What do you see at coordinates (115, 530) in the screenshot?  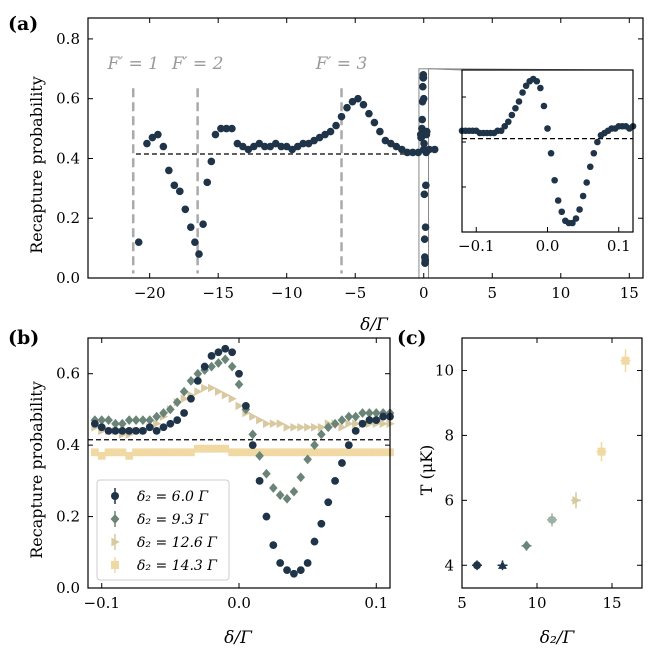 I see `legend-markers` at bounding box center [115, 530].